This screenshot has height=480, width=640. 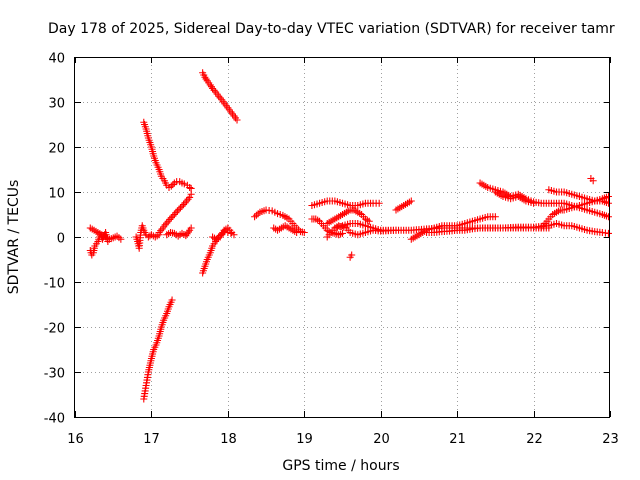 I want to click on y-tick-label: -30, so click(x=54, y=374).